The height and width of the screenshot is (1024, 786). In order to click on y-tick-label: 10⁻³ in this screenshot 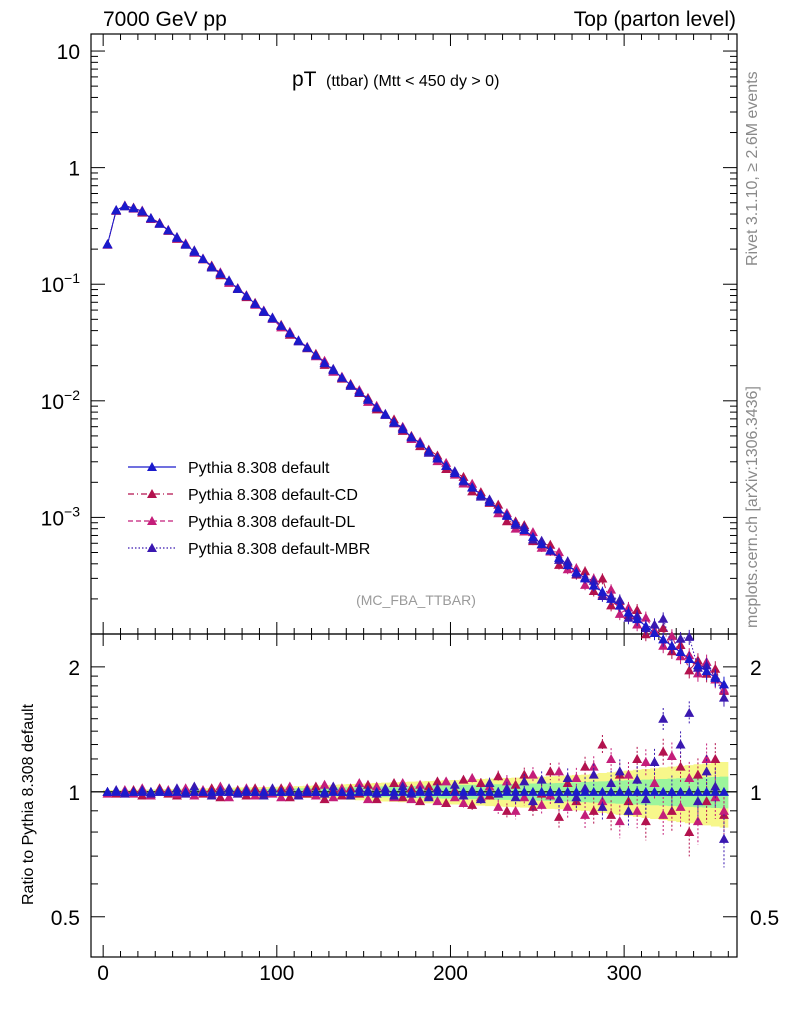, I will do `click(61, 516)`.